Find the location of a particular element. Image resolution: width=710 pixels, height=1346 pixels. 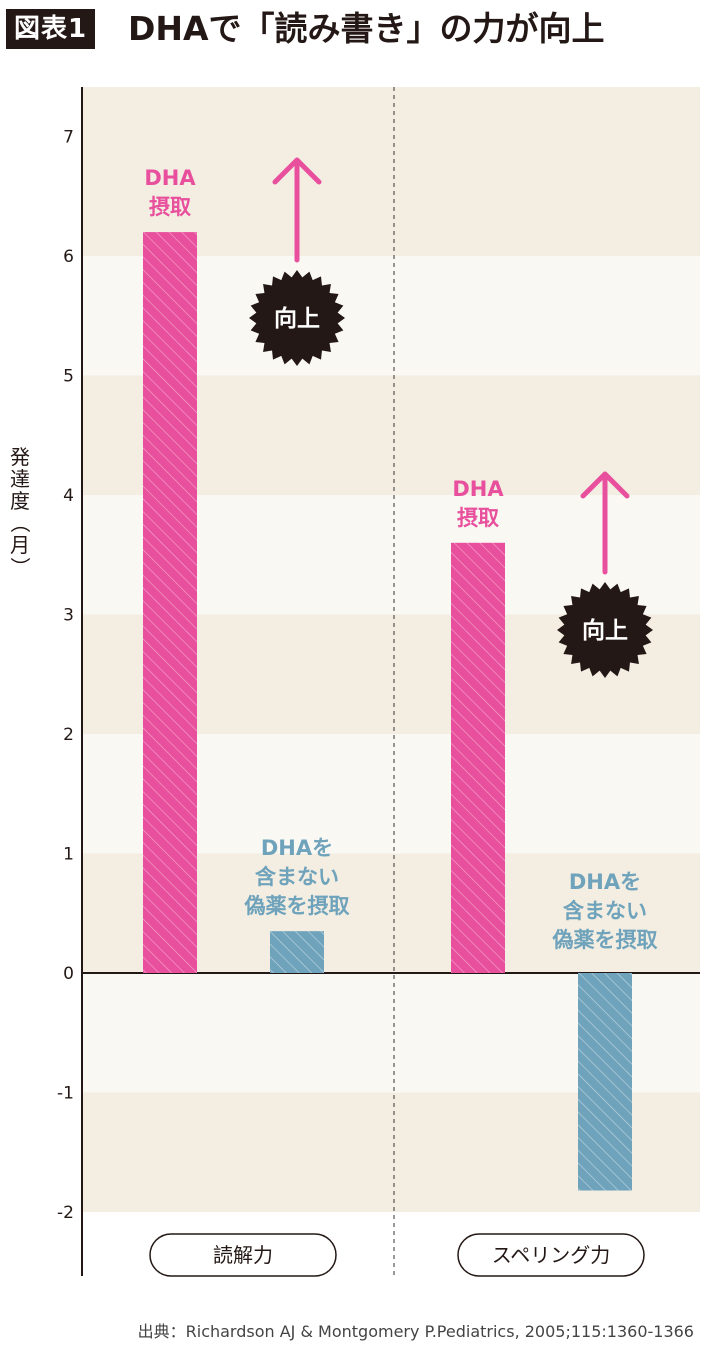

y-tick-label: 2 is located at coordinates (68, 735).